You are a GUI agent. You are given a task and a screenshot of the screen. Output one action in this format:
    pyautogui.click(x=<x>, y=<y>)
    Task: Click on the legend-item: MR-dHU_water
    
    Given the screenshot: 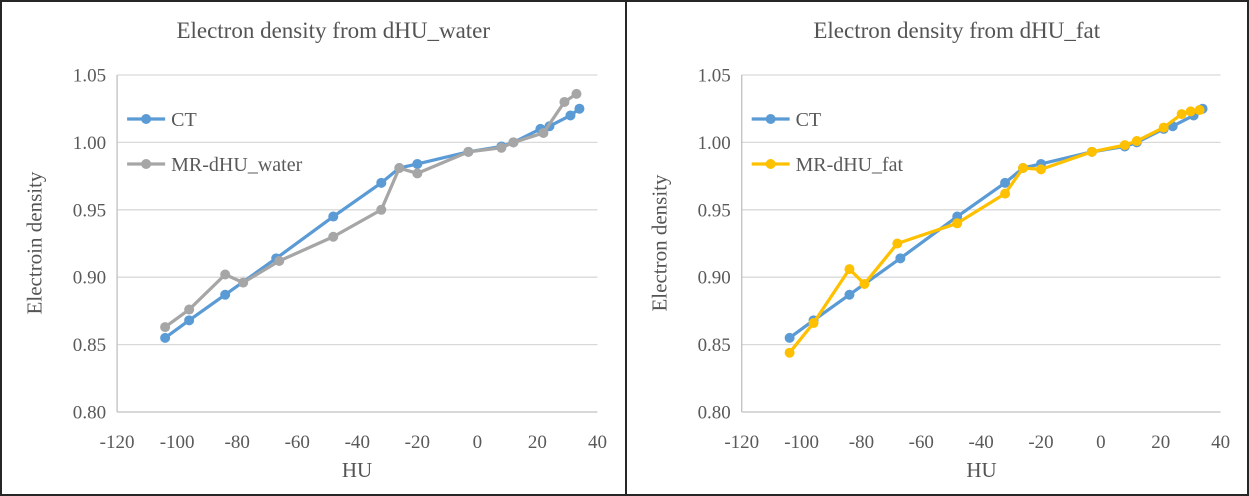 What is the action you would take?
    pyautogui.click(x=215, y=165)
    